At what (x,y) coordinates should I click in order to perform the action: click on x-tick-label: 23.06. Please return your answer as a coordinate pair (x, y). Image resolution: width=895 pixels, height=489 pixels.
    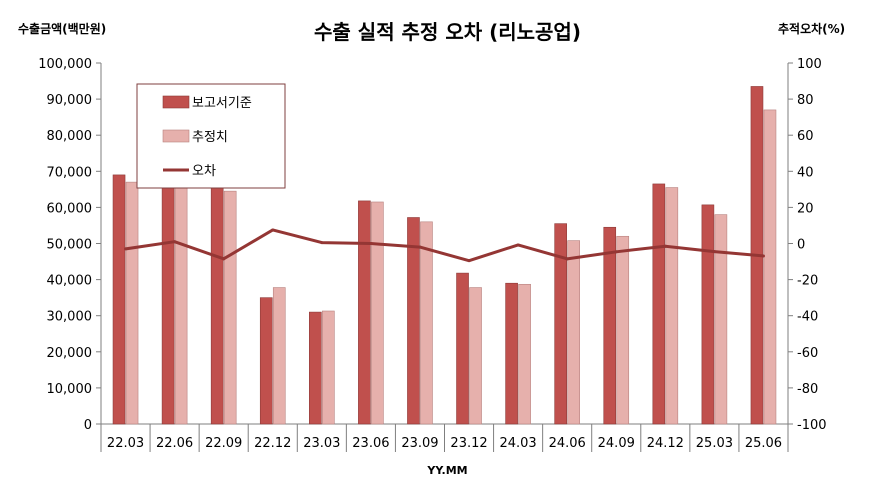
    Looking at the image, I should click on (370, 443).